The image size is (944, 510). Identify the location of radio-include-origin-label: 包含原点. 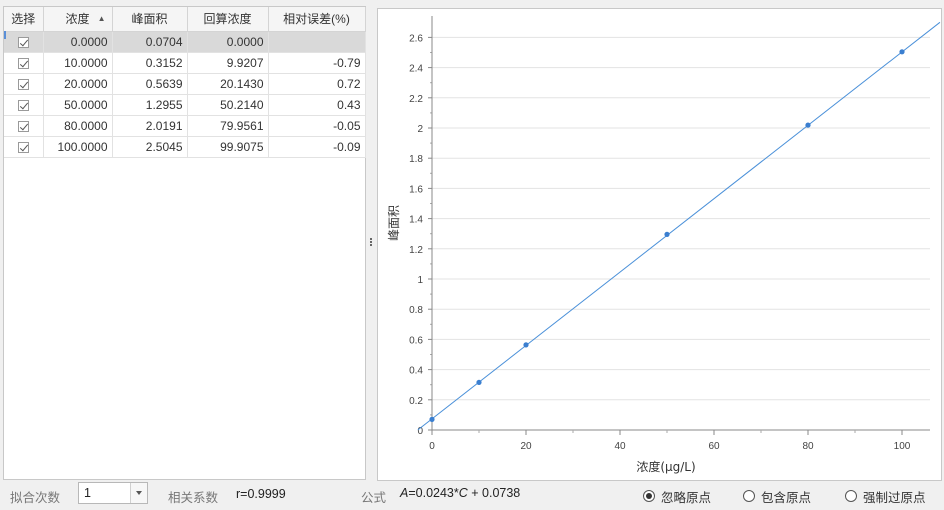
(786, 497).